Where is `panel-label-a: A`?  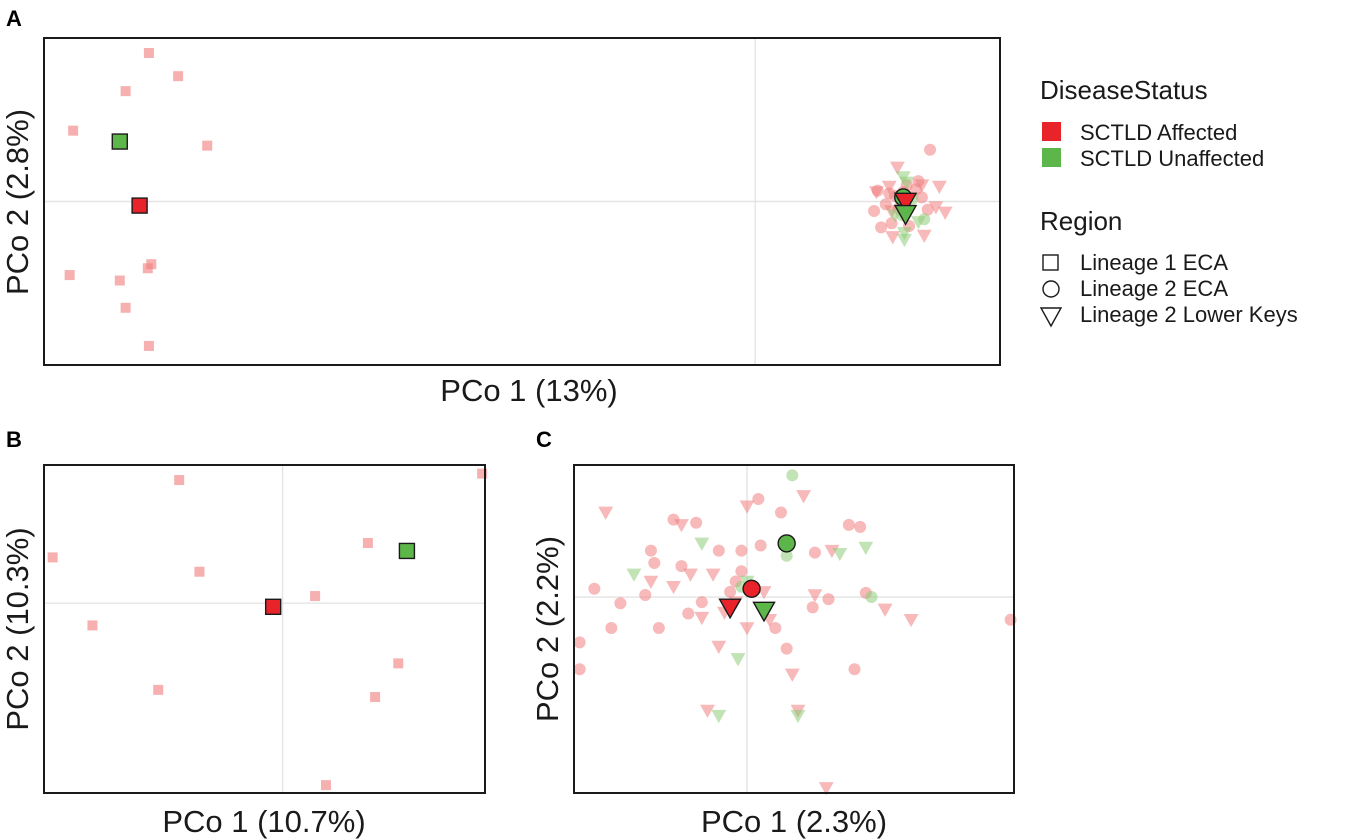 panel-label-a: A is located at coordinates (14, 18).